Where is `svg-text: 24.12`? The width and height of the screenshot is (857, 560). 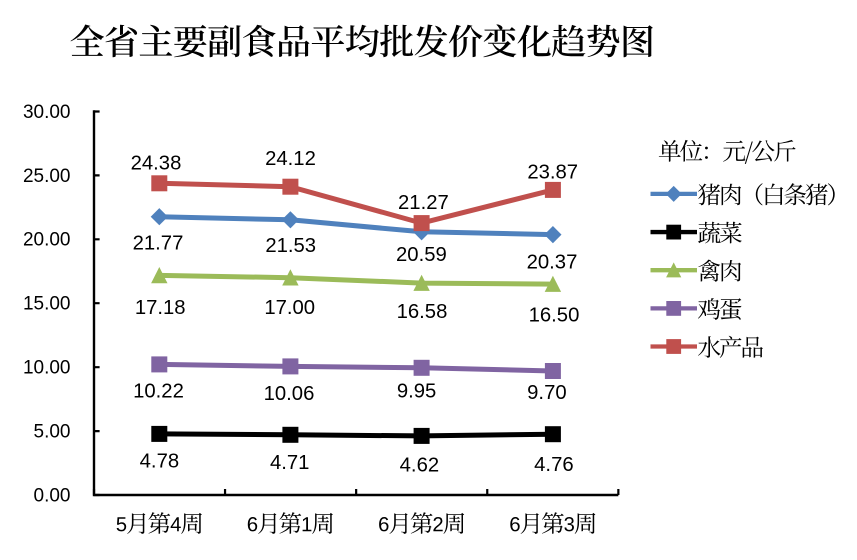 svg-text: 24.12 is located at coordinates (290, 159).